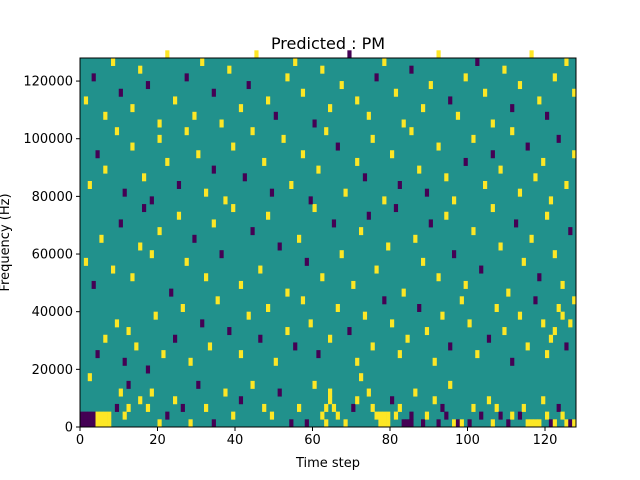 The width and height of the screenshot is (640, 480). I want to click on x-tick-label: 40, so click(235, 440).